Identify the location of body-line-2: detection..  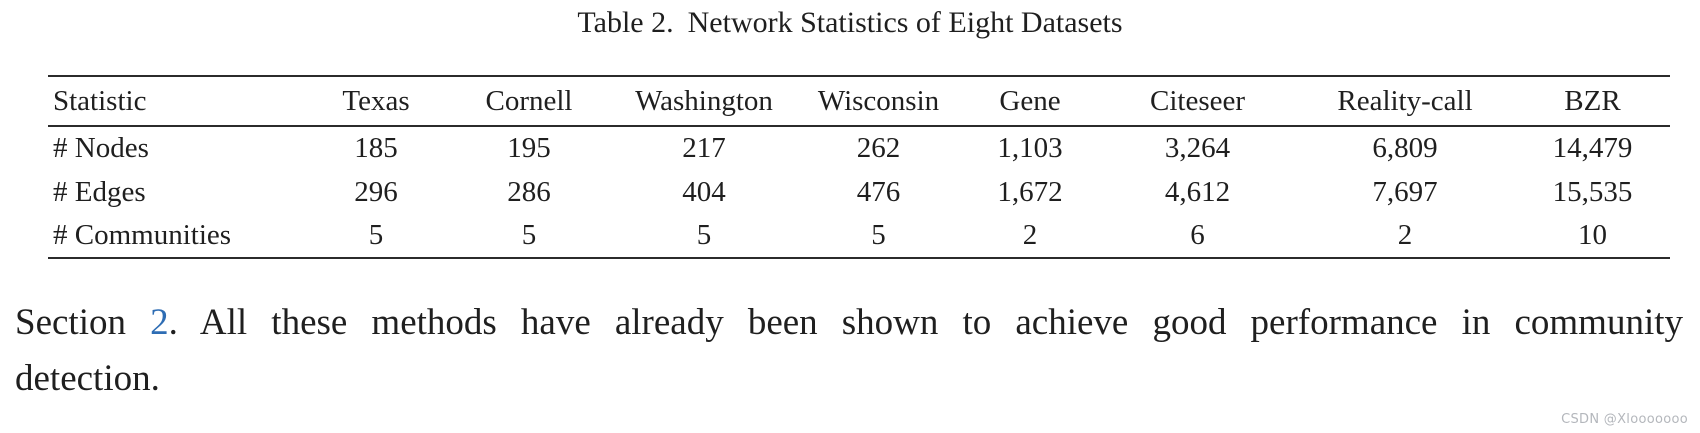
(87, 378).